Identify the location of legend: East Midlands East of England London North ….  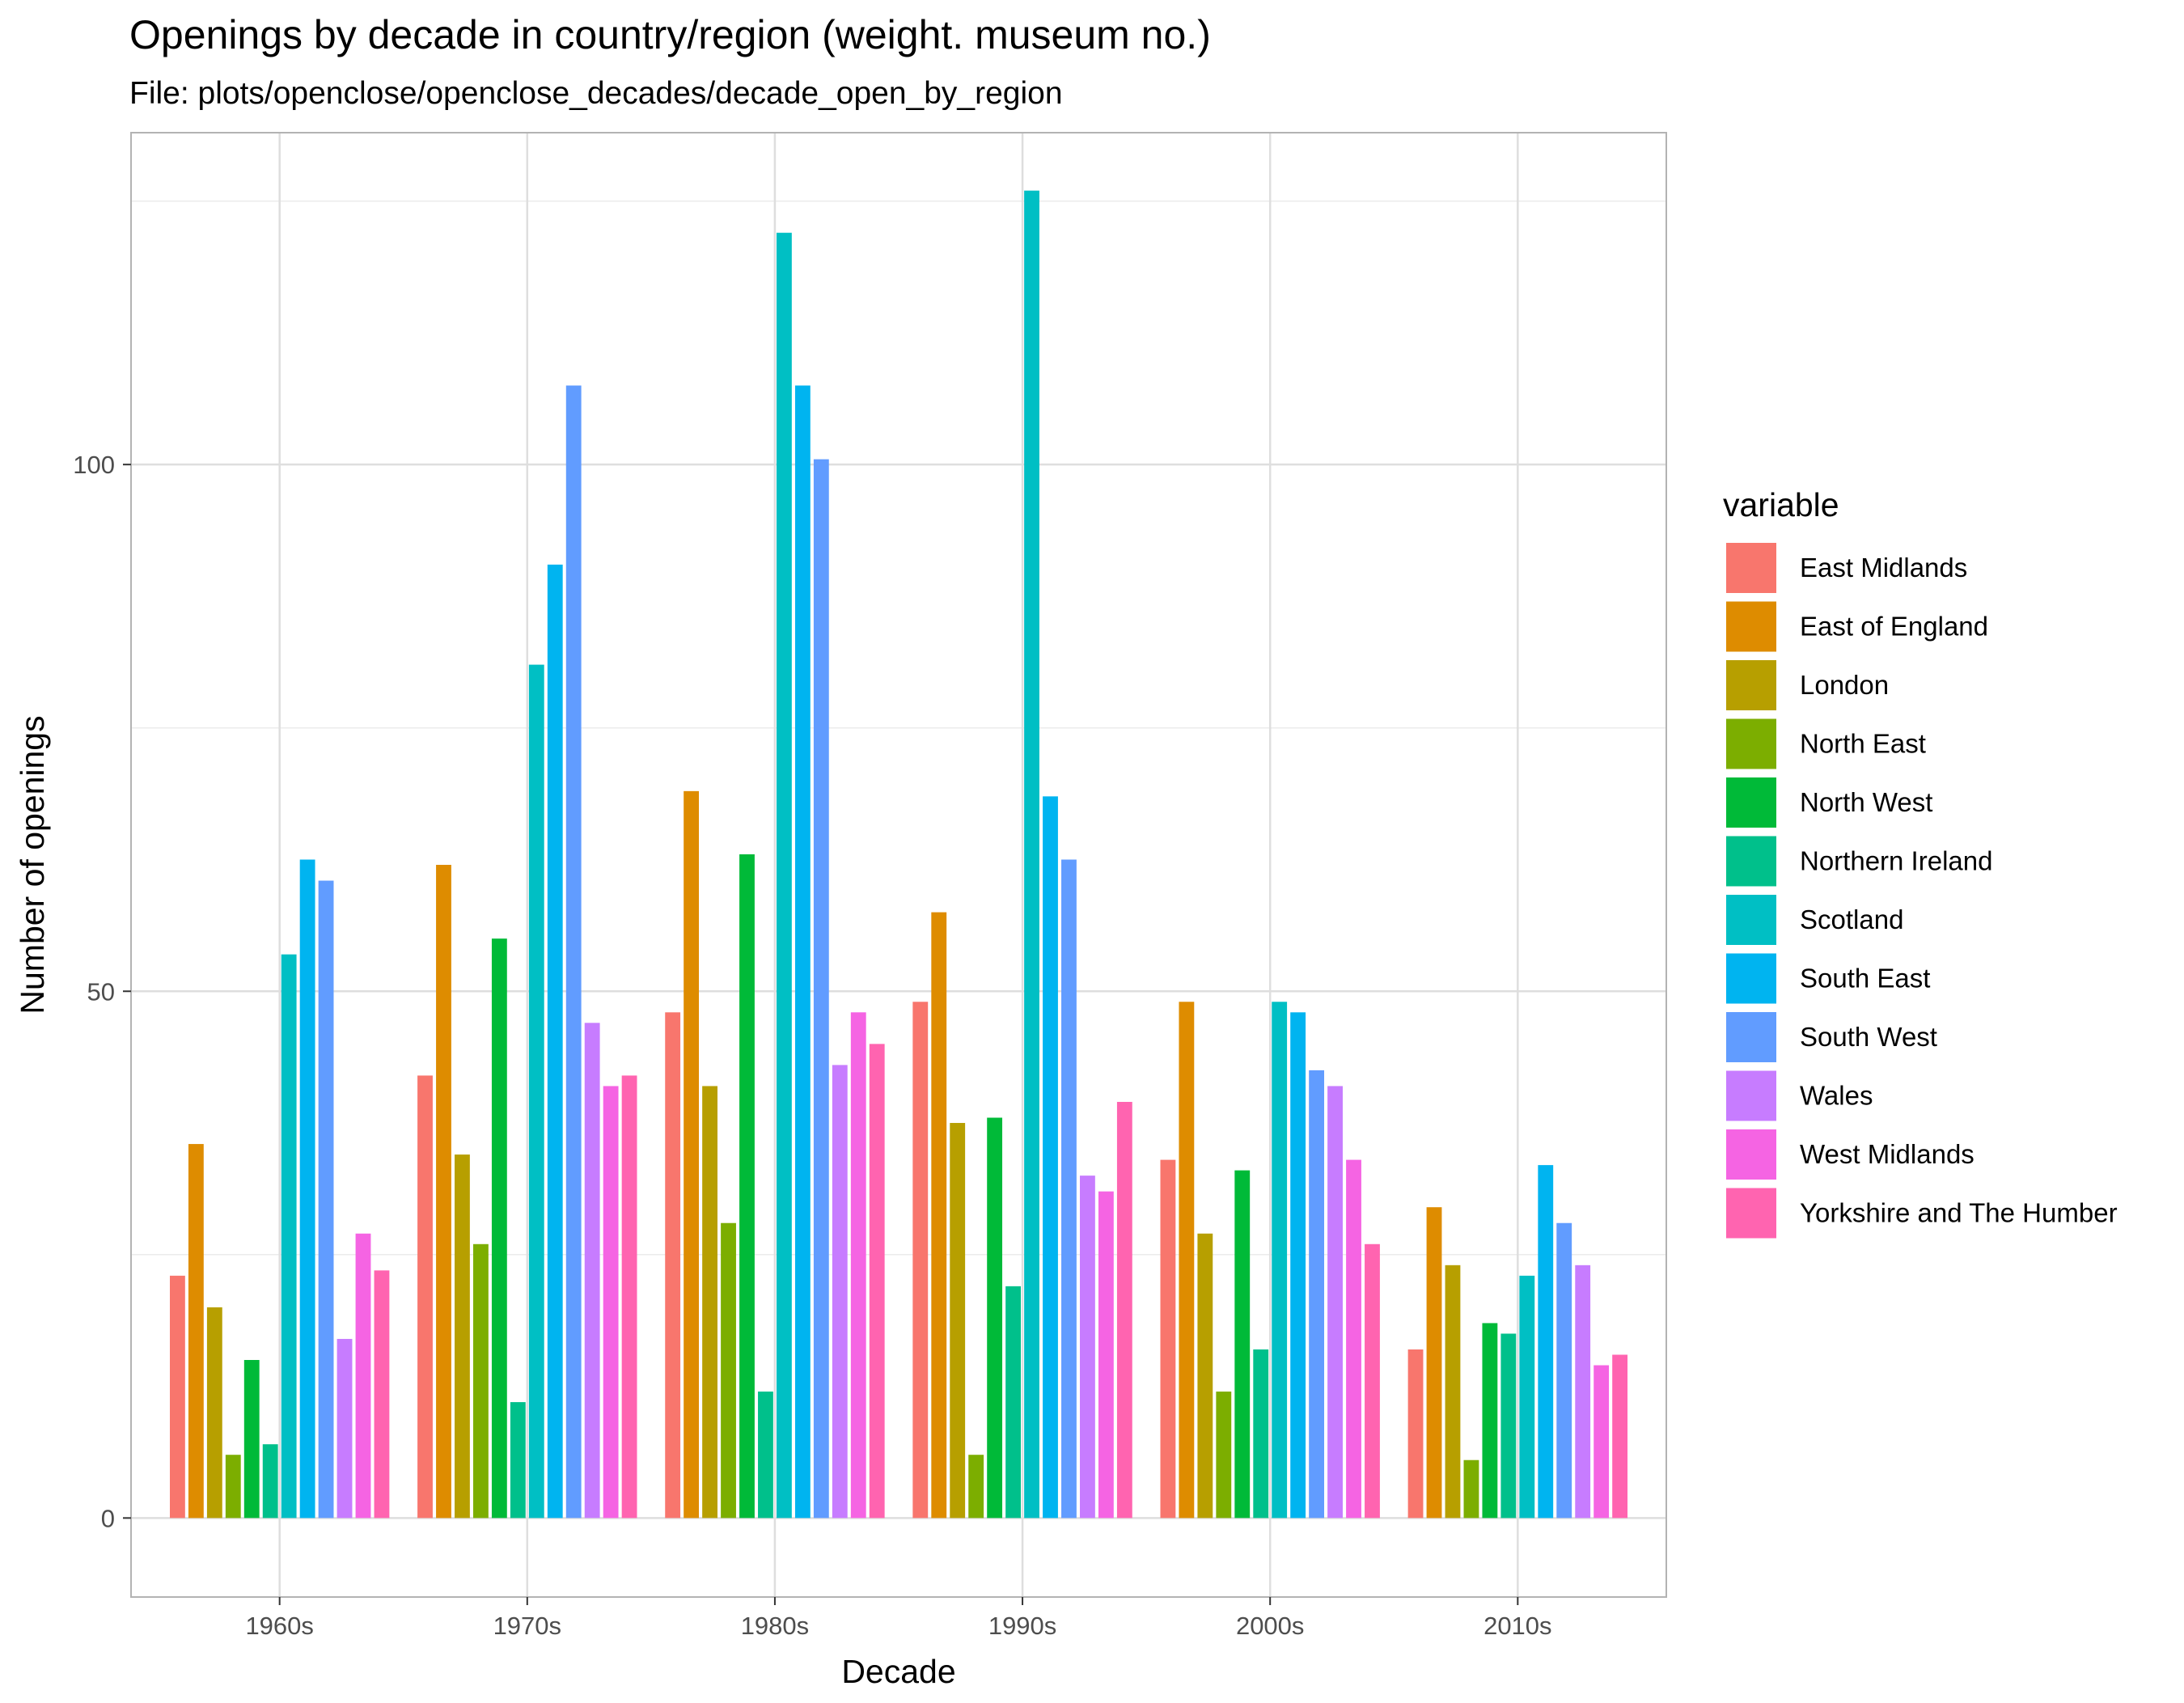
(1922, 891).